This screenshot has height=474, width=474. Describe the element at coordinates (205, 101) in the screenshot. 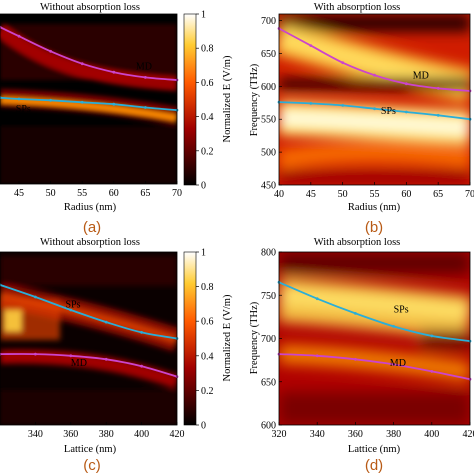

I see `colorbar-a-ticks: 0 0.2 0.4 0.6 0.8 1` at that location.